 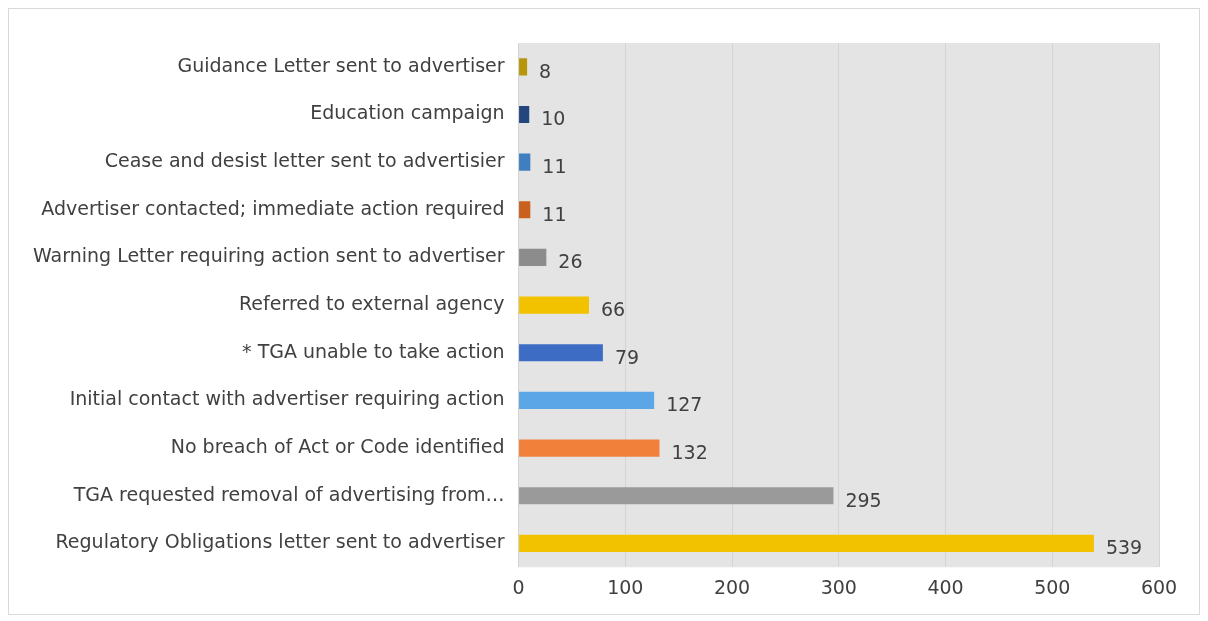 I want to click on x-tick-label: 100, so click(x=625, y=586).